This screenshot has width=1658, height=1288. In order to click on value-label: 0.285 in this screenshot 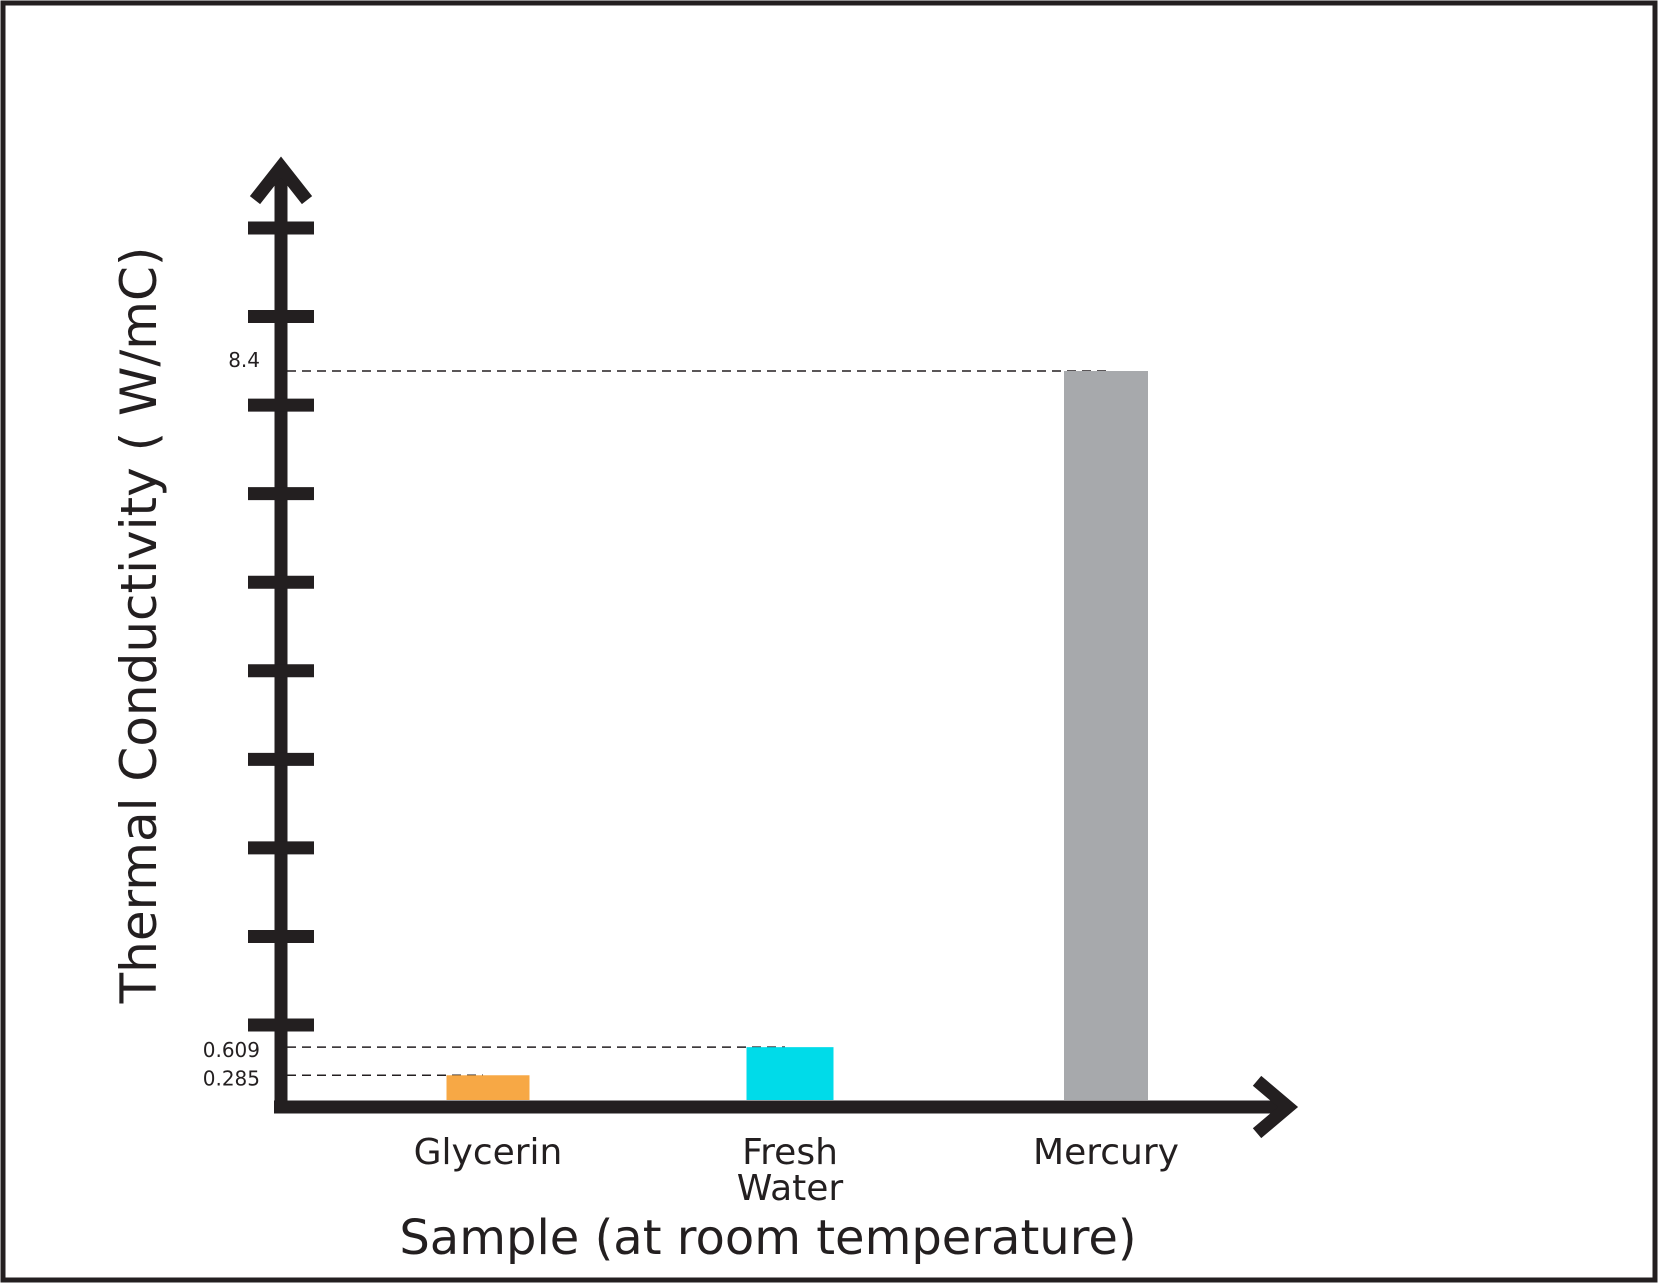, I will do `click(231, 1078)`.